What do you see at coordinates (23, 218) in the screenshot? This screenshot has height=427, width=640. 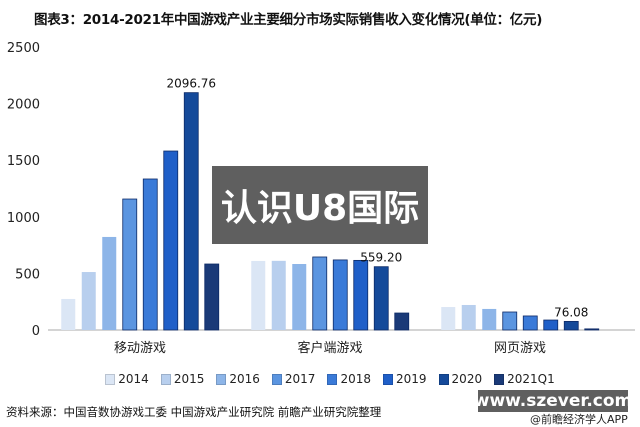 I see `y-tick-label: 1000` at bounding box center [23, 218].